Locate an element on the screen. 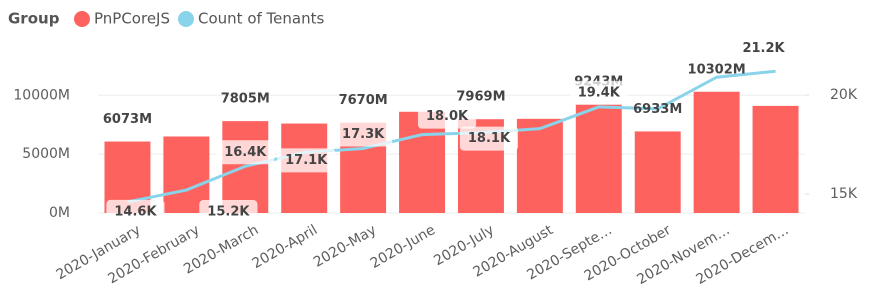  data-label-text: 10302M is located at coordinates (717, 69).